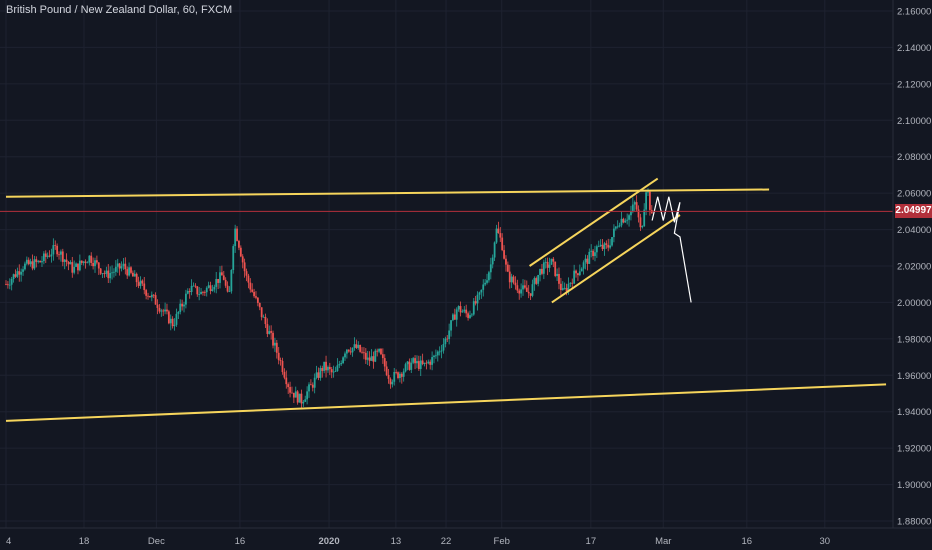  What do you see at coordinates (8, 541) in the screenshot?
I see `time-tick-label: 4` at bounding box center [8, 541].